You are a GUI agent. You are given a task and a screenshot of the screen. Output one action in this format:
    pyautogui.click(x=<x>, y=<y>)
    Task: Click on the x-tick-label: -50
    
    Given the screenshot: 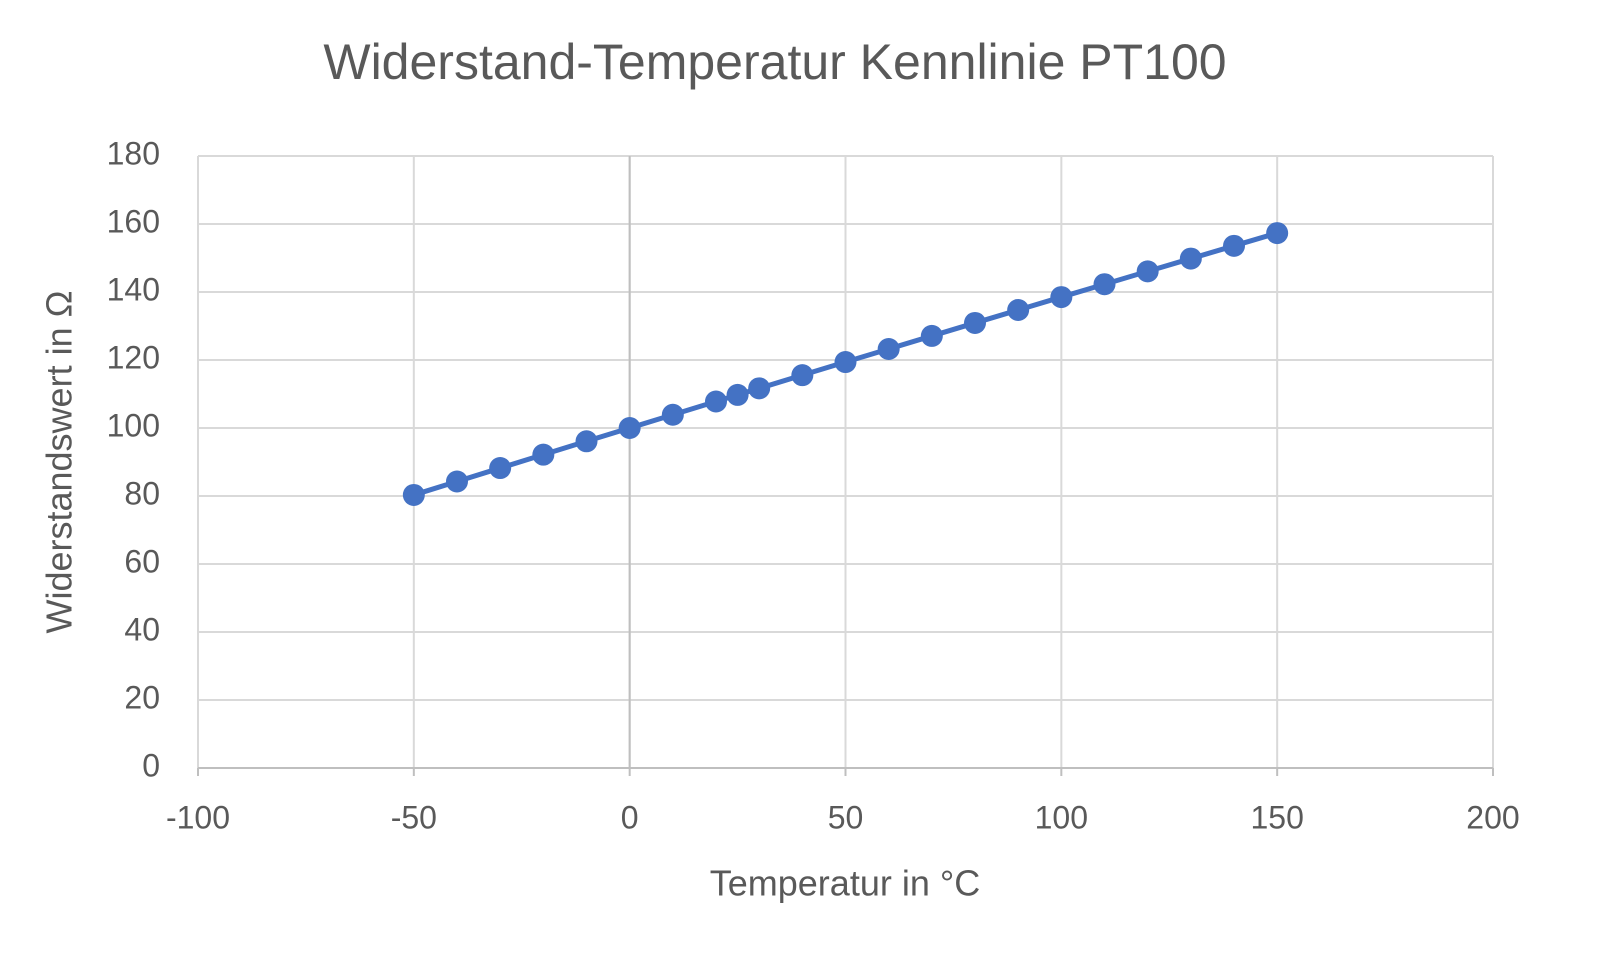 What is the action you would take?
    pyautogui.click(x=414, y=817)
    